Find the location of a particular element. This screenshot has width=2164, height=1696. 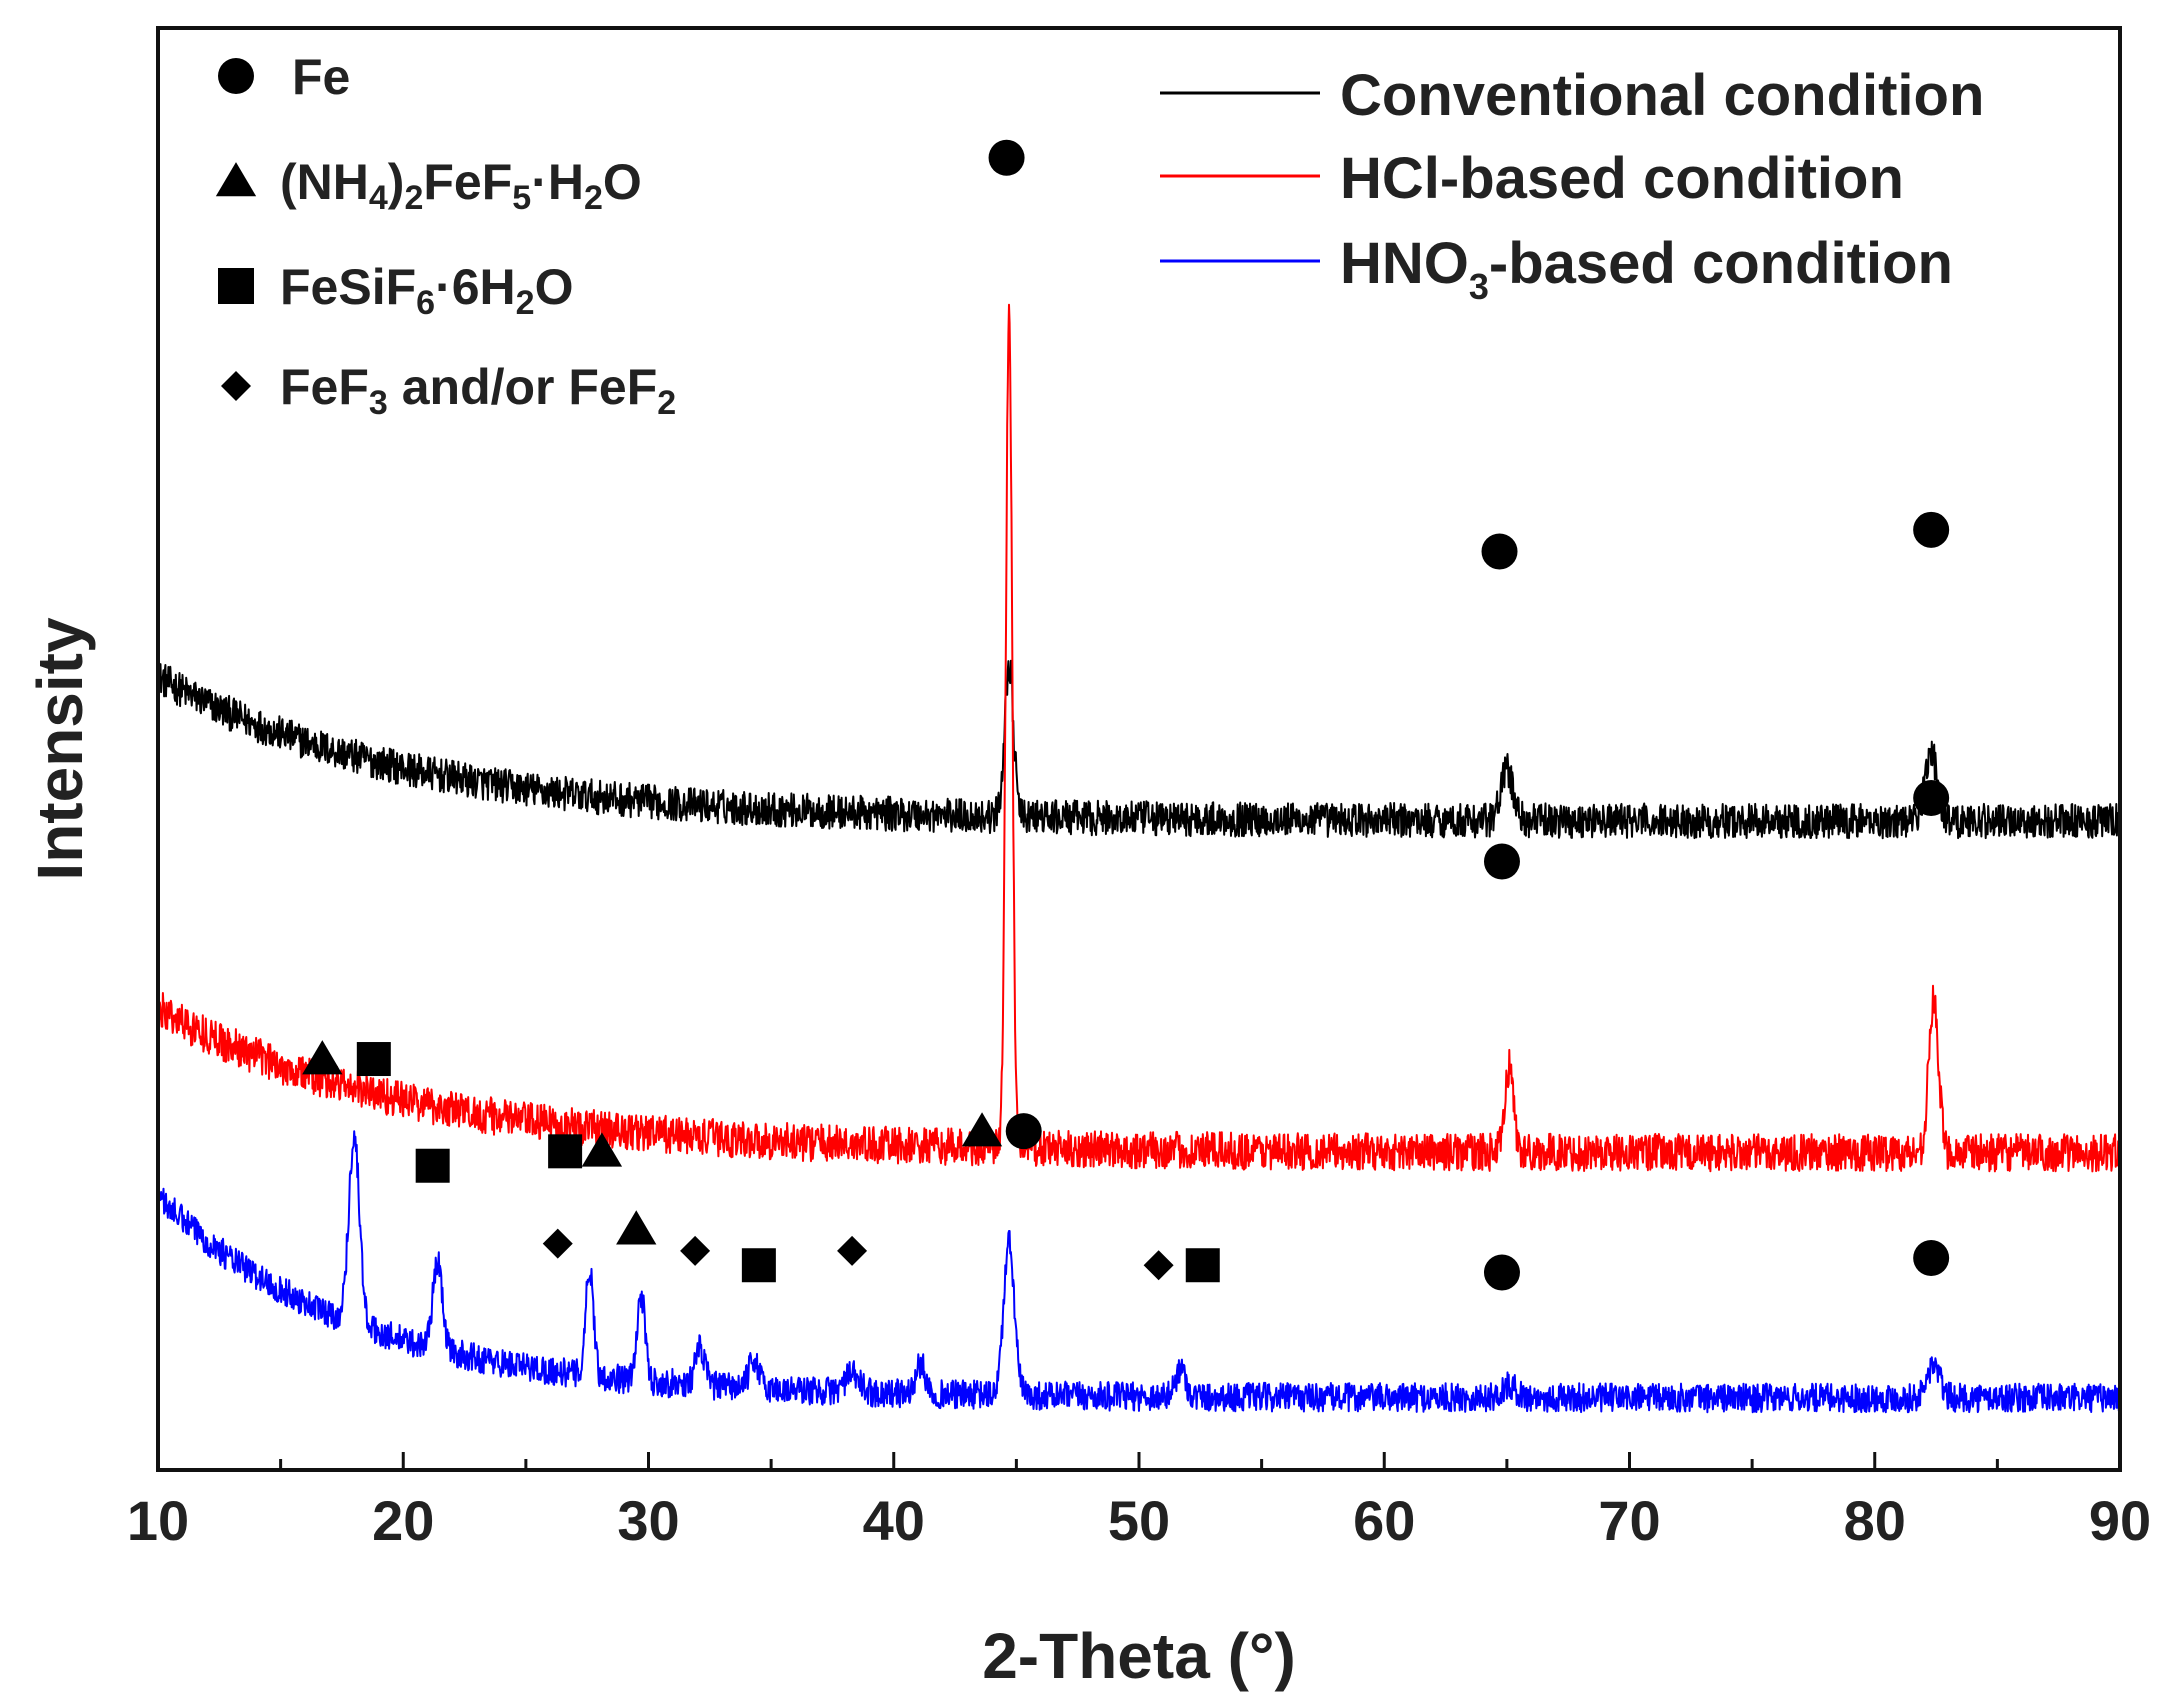

x-tick-label: 60 is located at coordinates (1384, 1520).